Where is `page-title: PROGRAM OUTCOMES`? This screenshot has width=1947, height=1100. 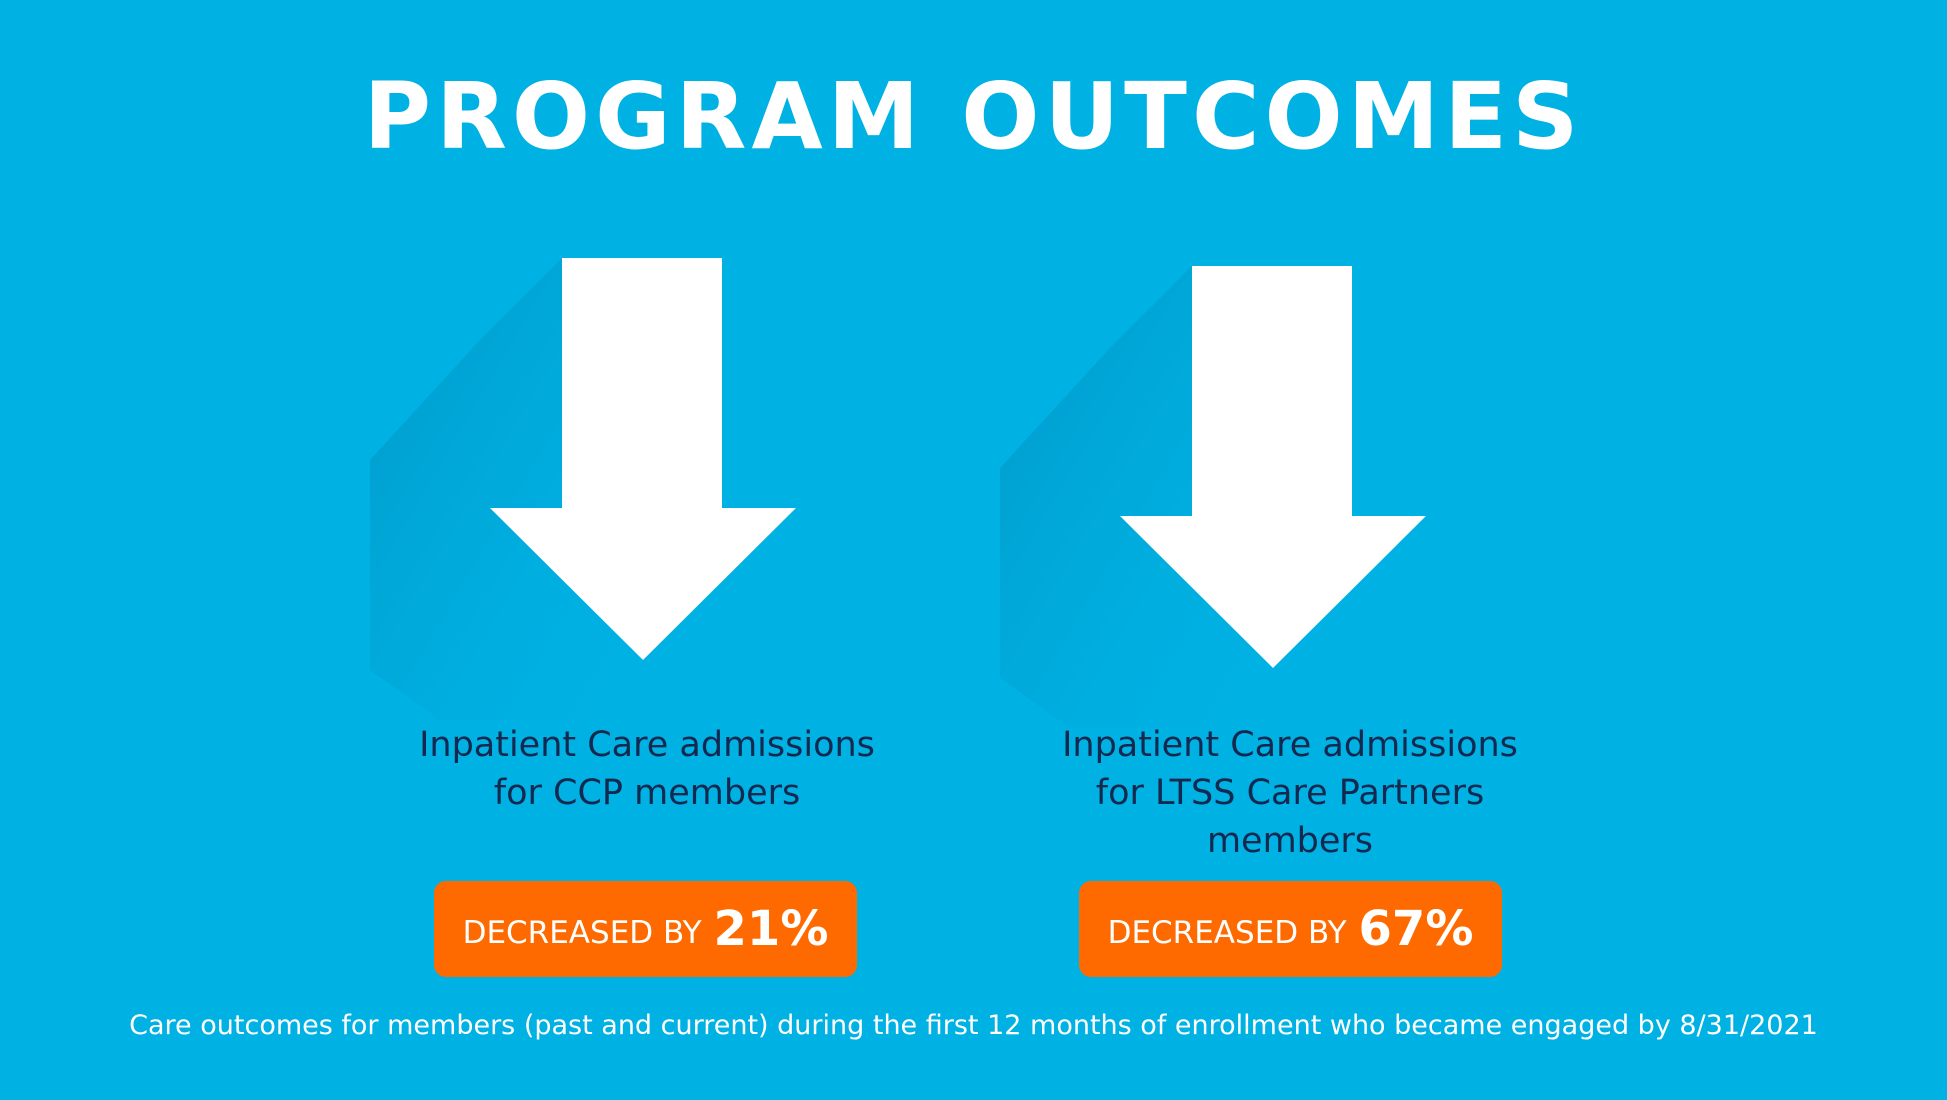 page-title: PROGRAM OUTCOMES is located at coordinates (973, 116).